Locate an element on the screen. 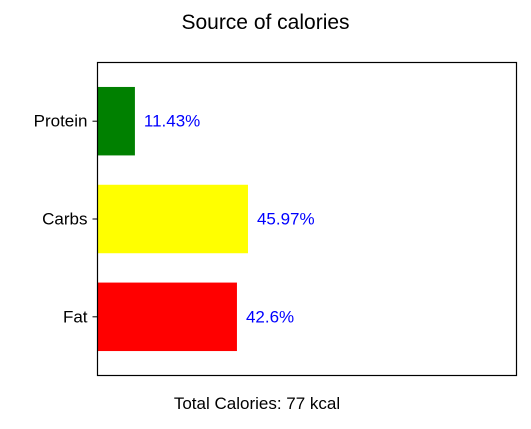 This screenshot has width=531, height=429. bar-protein is located at coordinates (116, 121).